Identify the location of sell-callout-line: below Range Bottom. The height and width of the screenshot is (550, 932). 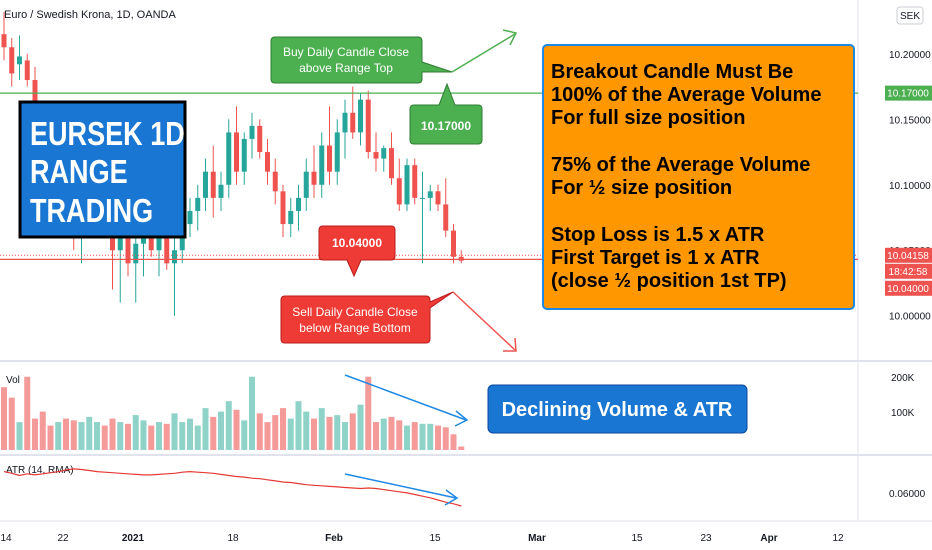
(354, 328).